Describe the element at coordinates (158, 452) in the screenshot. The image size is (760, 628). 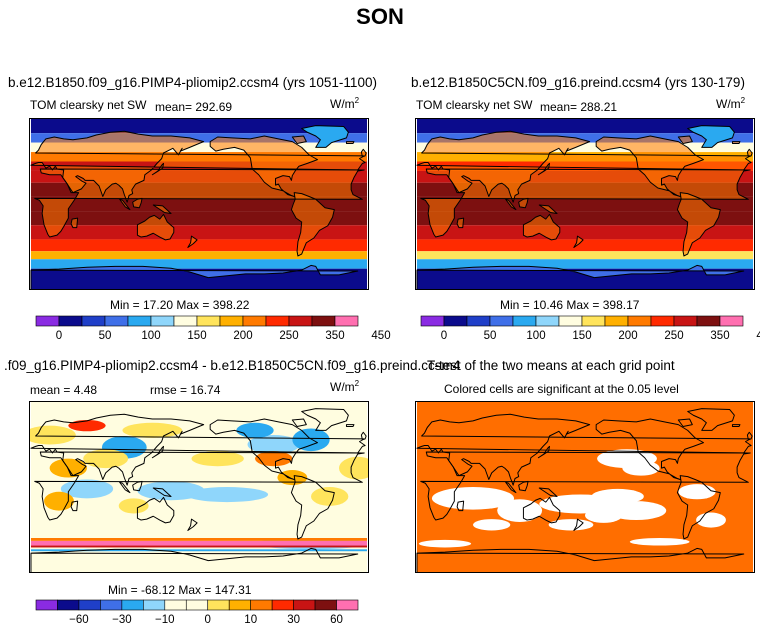
I see `coastline-japan` at that location.